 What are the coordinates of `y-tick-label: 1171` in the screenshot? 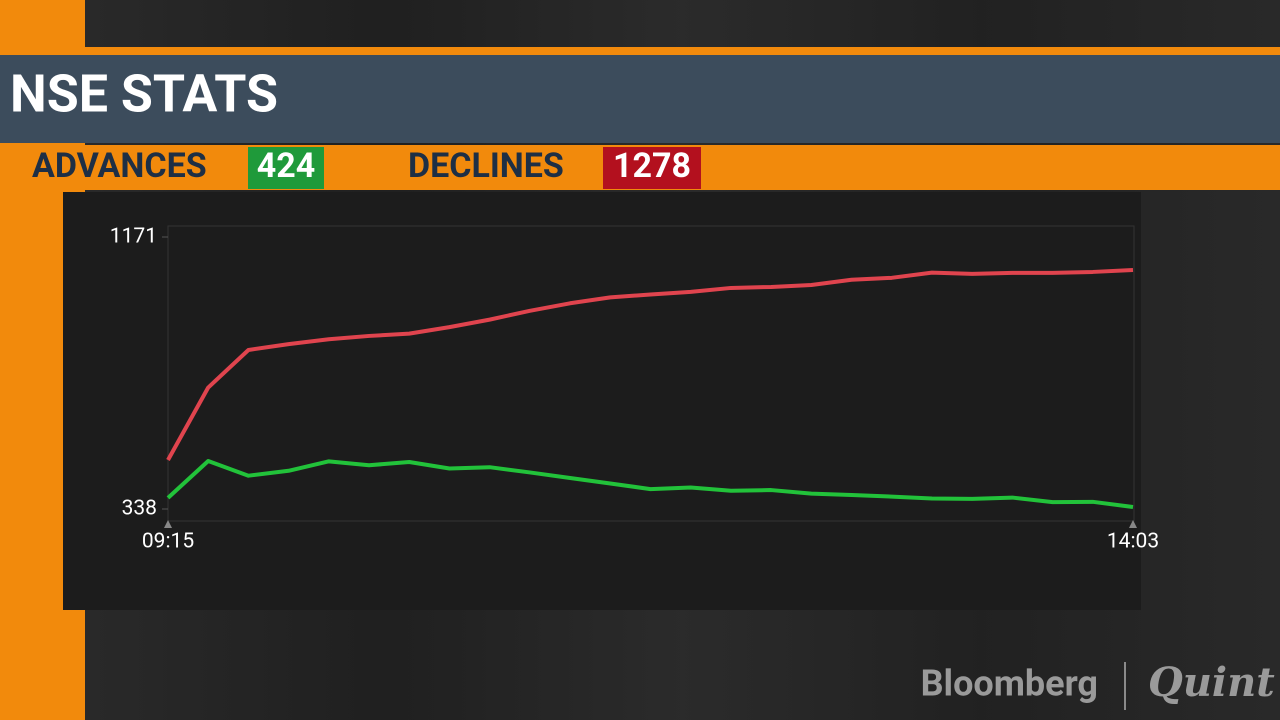 It's located at (133, 237).